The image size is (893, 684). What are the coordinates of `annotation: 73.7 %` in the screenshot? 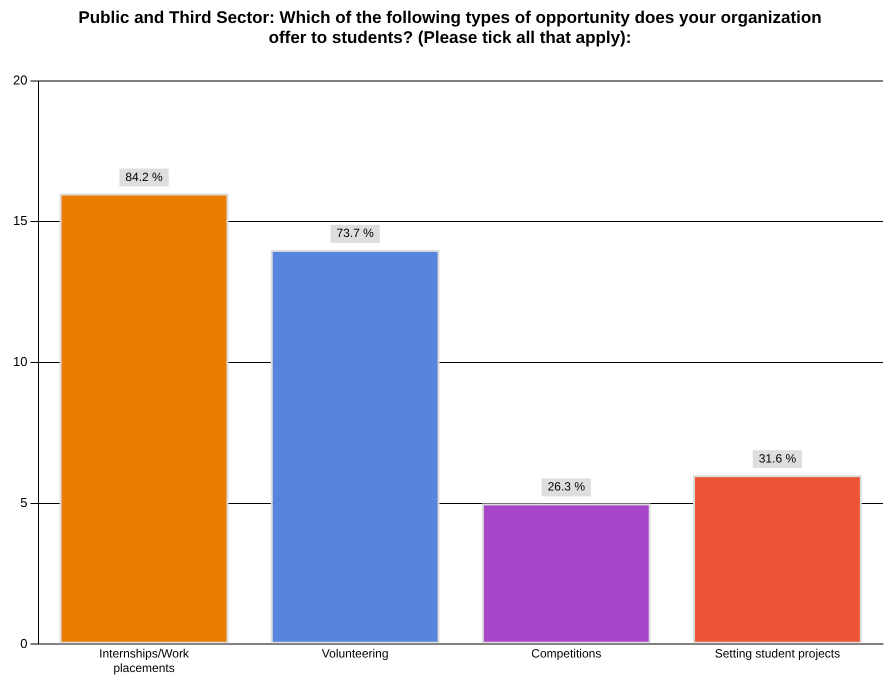 It's located at (355, 233).